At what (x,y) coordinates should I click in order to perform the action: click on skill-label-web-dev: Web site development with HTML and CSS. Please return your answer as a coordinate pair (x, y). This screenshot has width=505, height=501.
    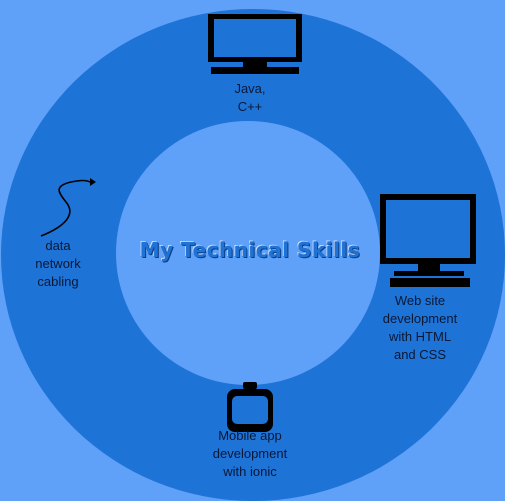
    Looking at the image, I should click on (420, 327).